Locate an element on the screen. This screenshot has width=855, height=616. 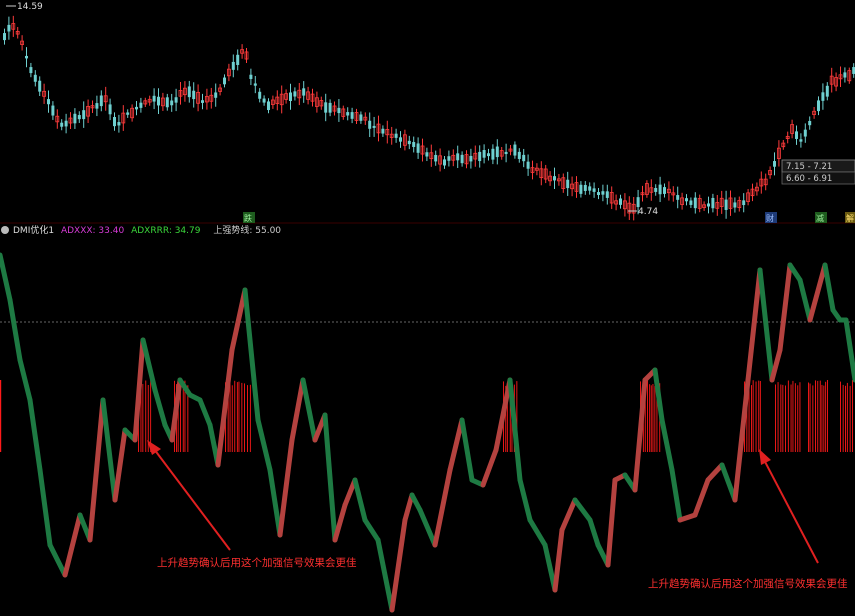
marker-die: 跌 is located at coordinates (248, 218).